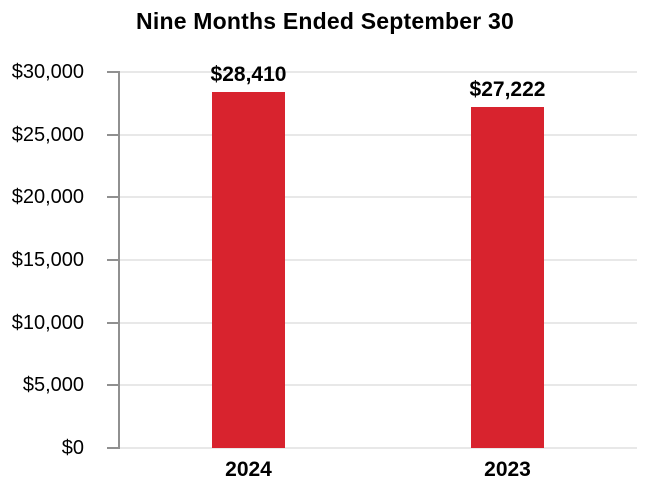  I want to click on y-axis-tick-label: $10,000, so click(47, 322).